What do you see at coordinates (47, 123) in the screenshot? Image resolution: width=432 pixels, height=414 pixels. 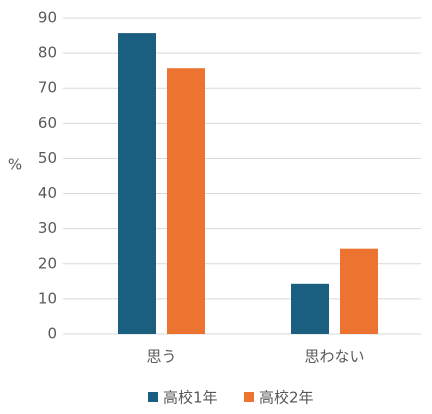 I see `y-tick-label: 60` at bounding box center [47, 123].